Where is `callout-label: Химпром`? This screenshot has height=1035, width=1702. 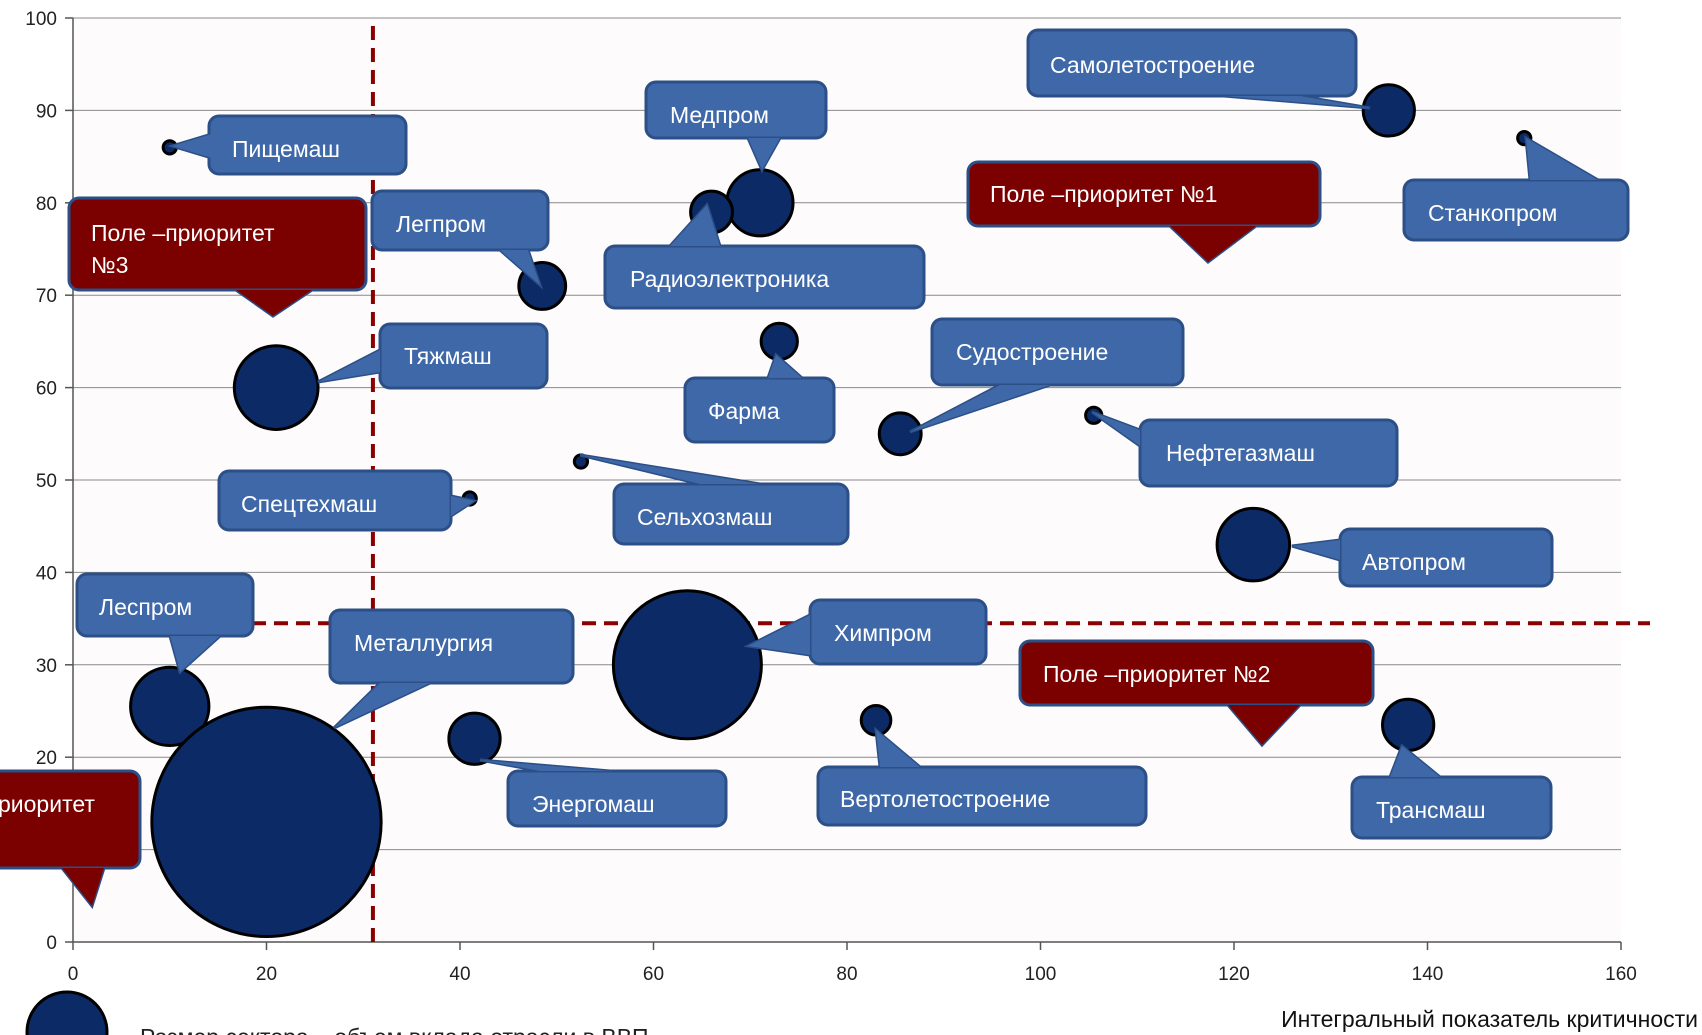 callout-label: Химпром is located at coordinates (883, 633).